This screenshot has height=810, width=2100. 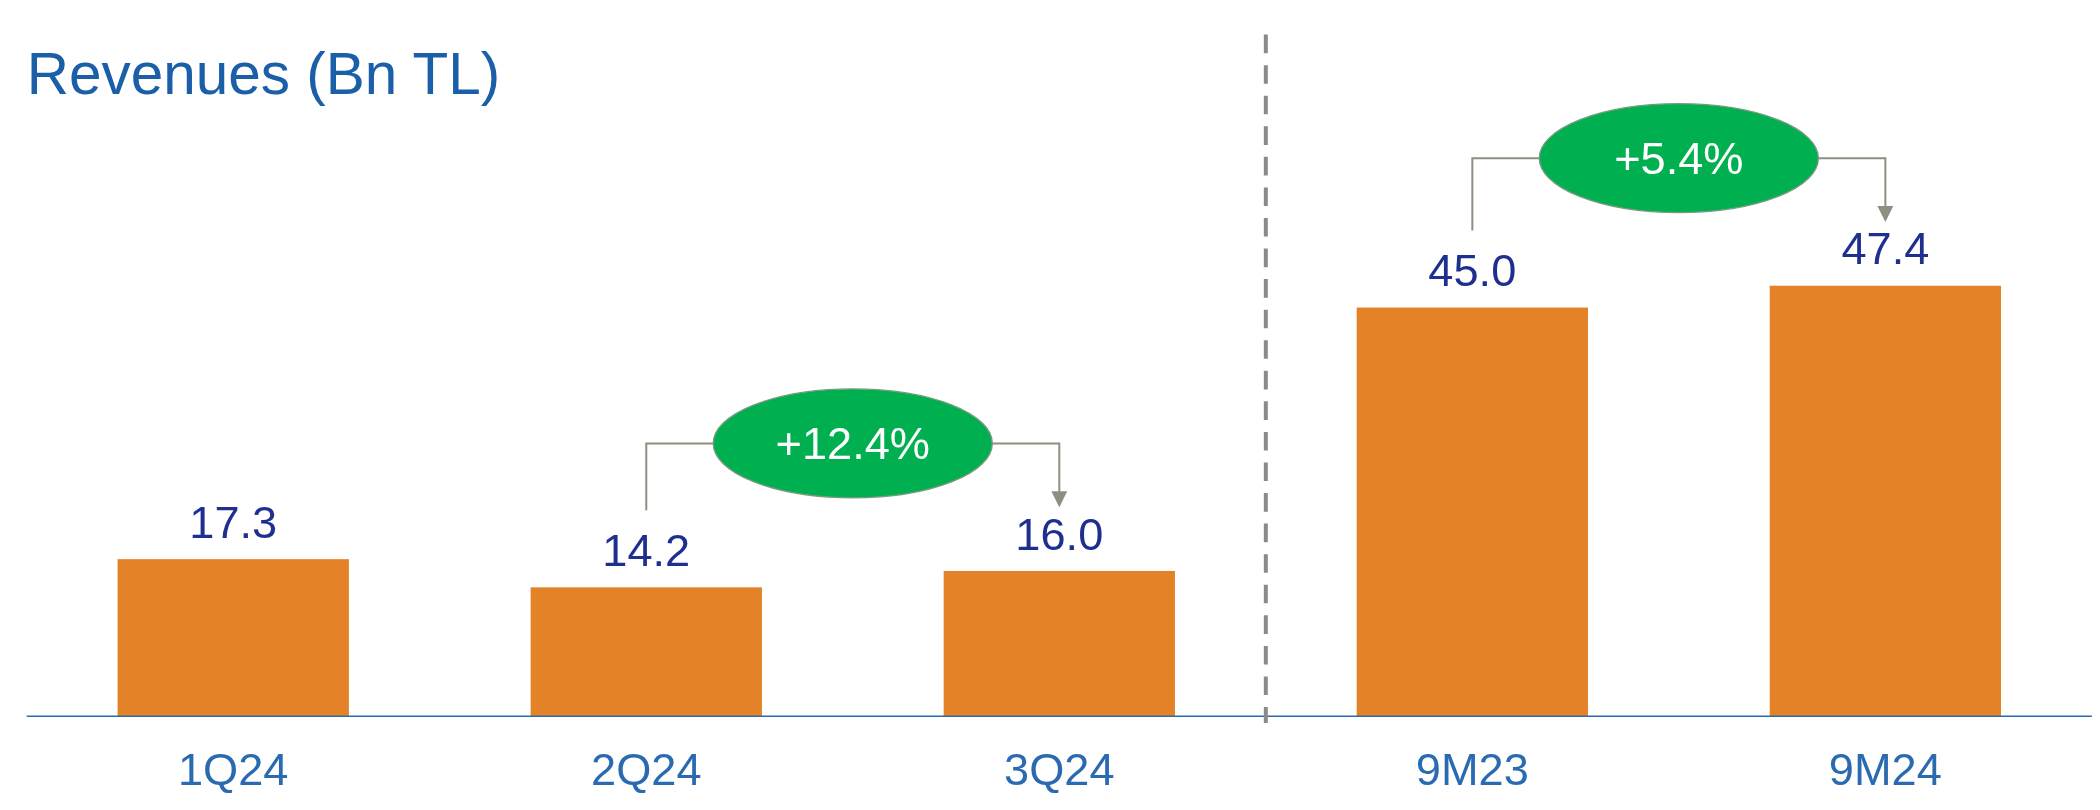 I want to click on x-tick-label: 1Q24, so click(x=233, y=770).